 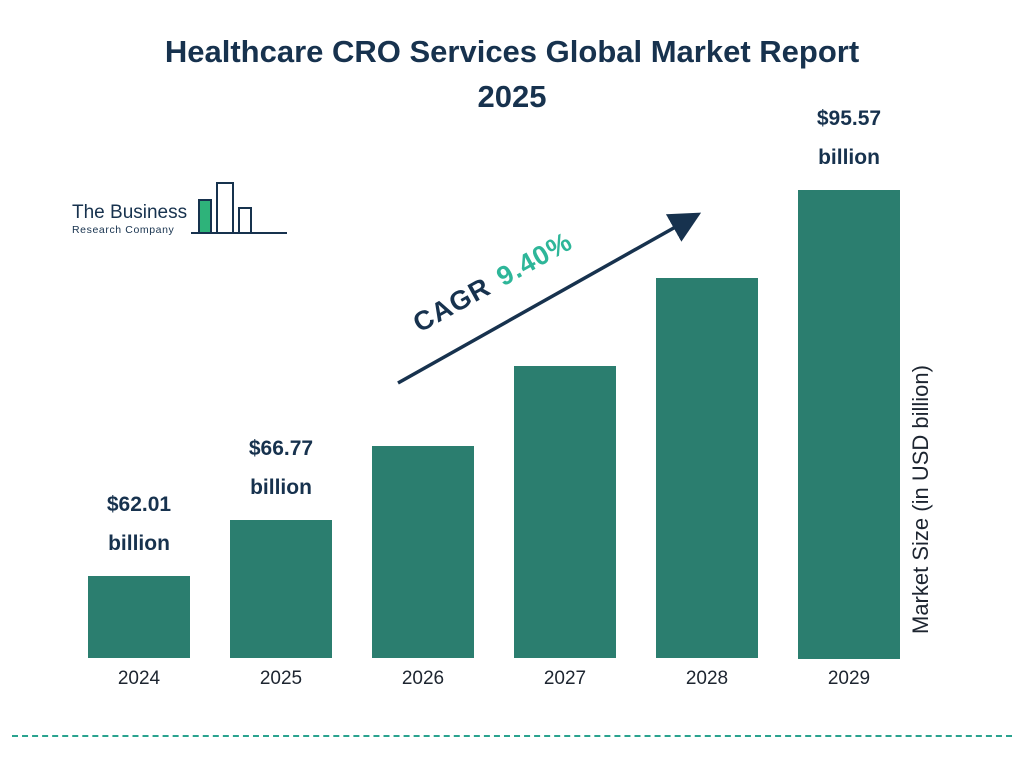 I want to click on bar-2026, so click(x=423, y=552).